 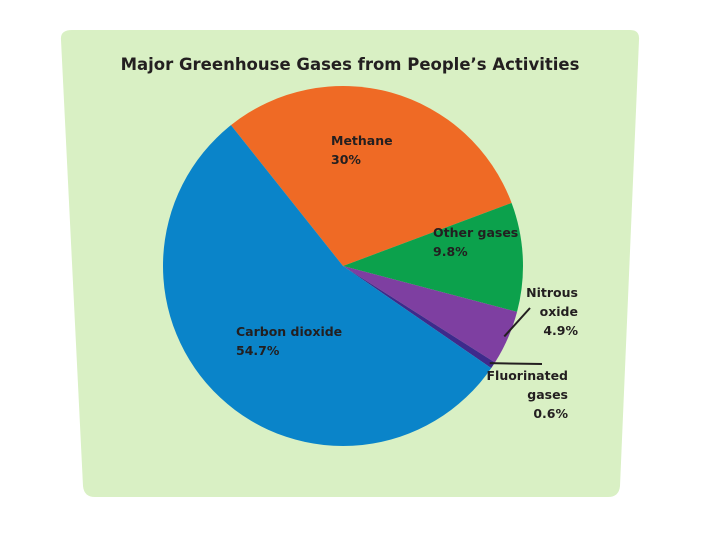 I want to click on slice-name-fluorinated-gases-line1: Fluorinated, so click(x=528, y=375).